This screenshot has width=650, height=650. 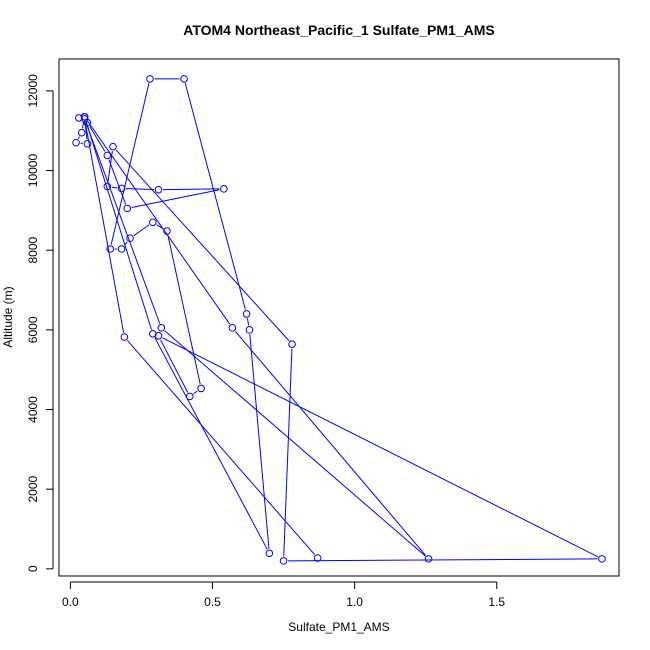 What do you see at coordinates (33, 171) in the screenshot?
I see `y-tick-label: 10000` at bounding box center [33, 171].